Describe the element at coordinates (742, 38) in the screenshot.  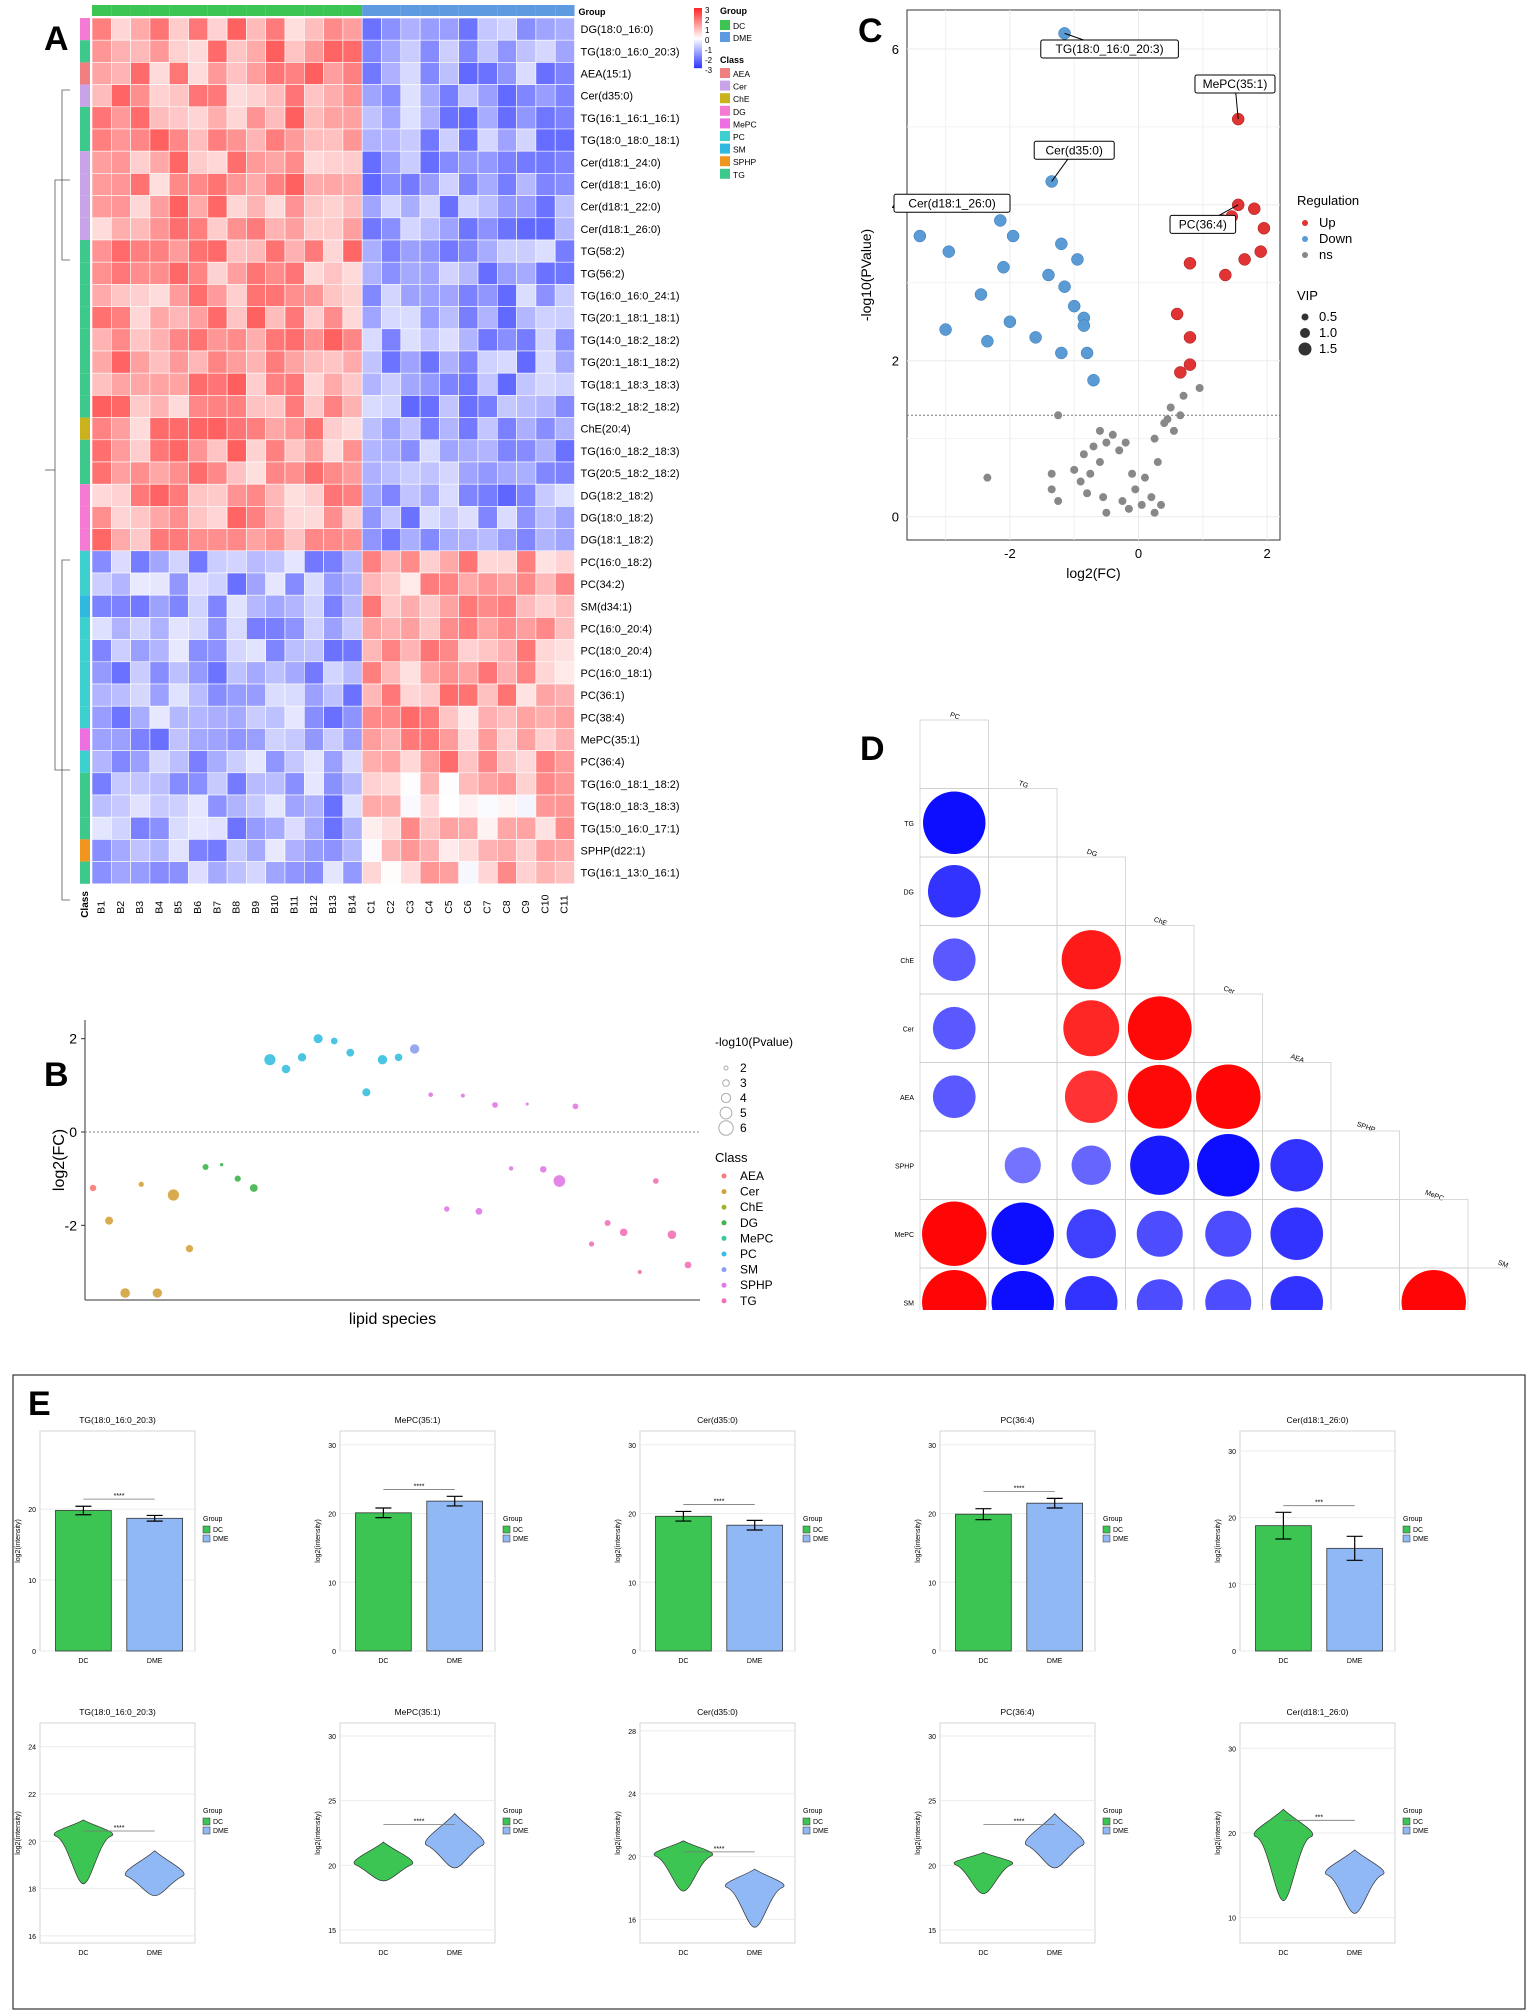
I see `group-legend-label: DME` at that location.